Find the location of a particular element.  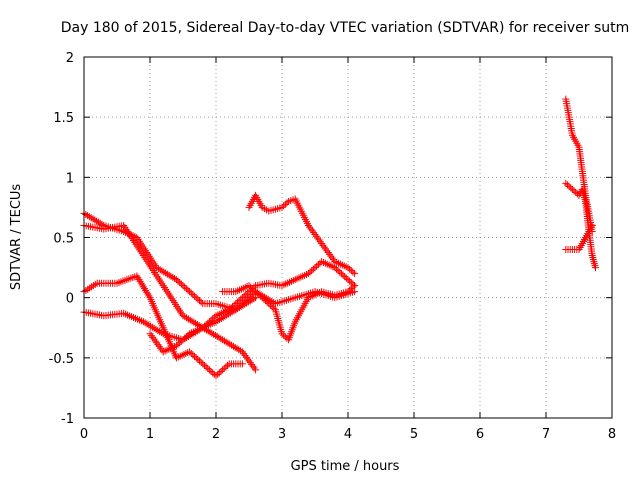

y-tick-label: 0 is located at coordinates (70, 299).